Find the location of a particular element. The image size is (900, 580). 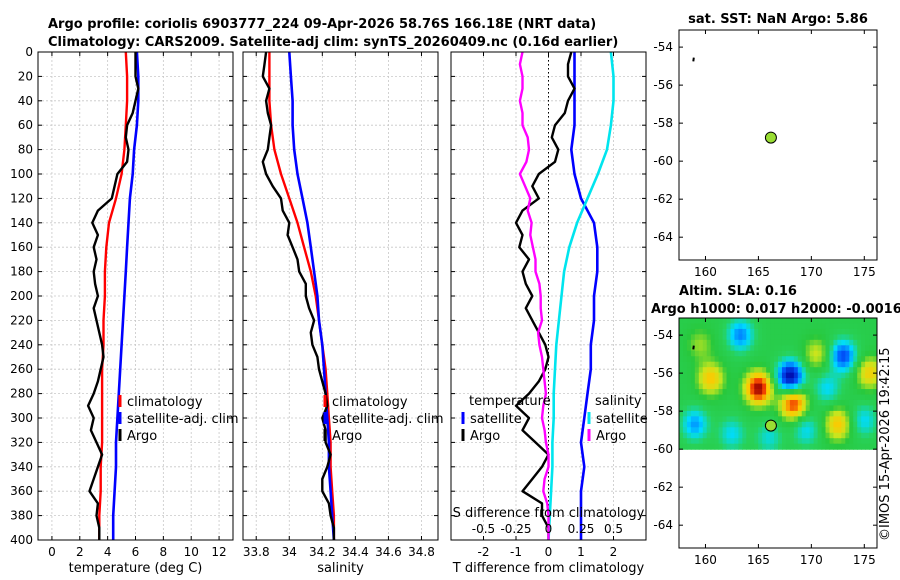

y-tick-label: -56 is located at coordinates (663, 85).